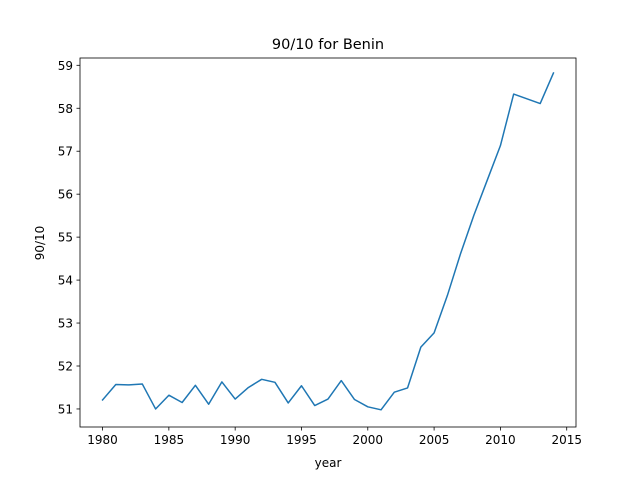 This screenshot has width=640, height=480. What do you see at coordinates (65, 367) in the screenshot?
I see `y-tick-label-52: 52` at bounding box center [65, 367].